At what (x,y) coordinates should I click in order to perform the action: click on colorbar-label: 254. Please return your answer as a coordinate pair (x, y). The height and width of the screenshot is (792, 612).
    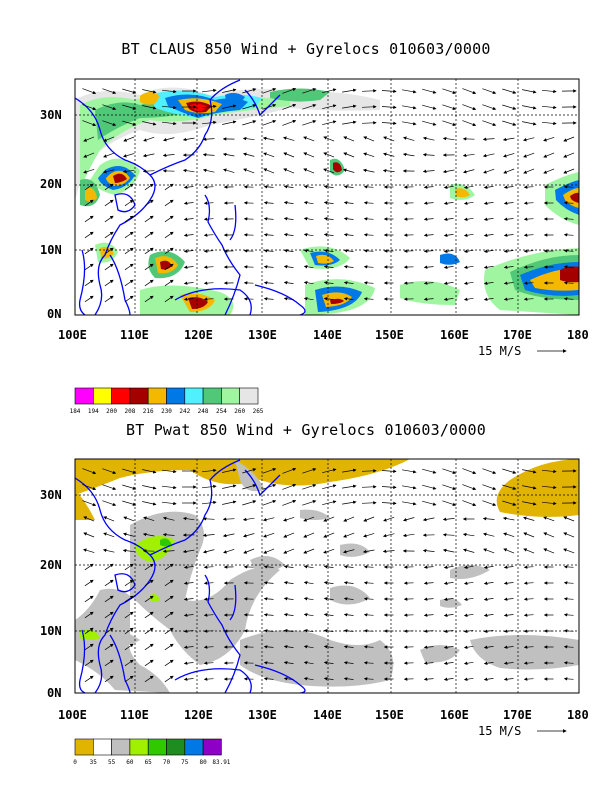
    Looking at the image, I should click on (221, 411).